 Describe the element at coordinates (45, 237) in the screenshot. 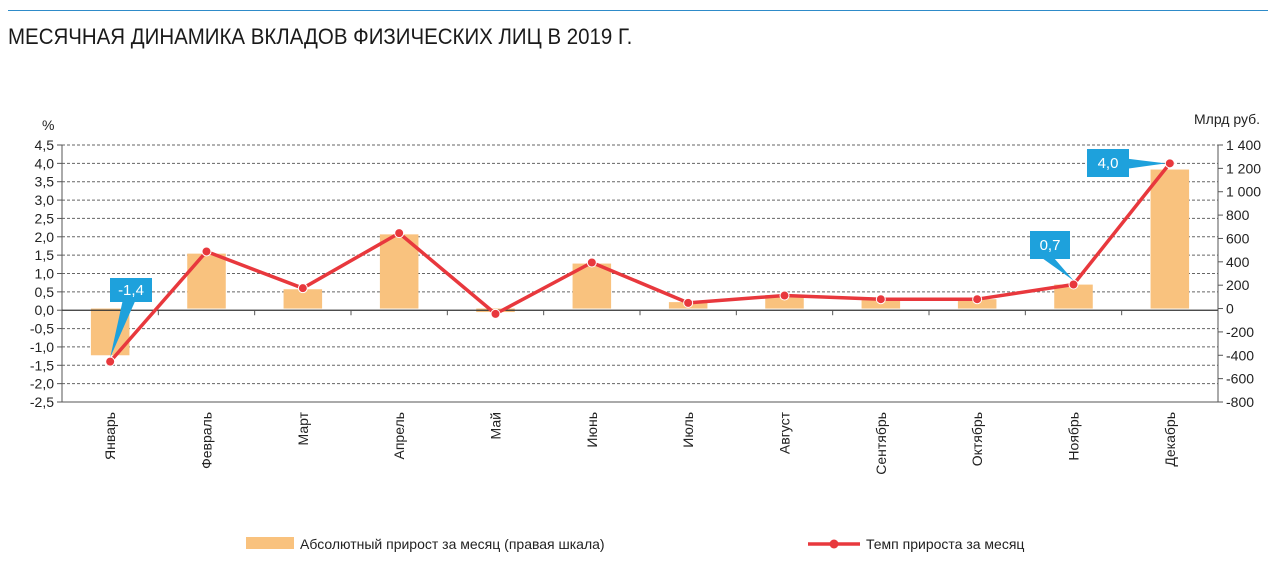

I see `left-tick-label: 2,0` at that location.